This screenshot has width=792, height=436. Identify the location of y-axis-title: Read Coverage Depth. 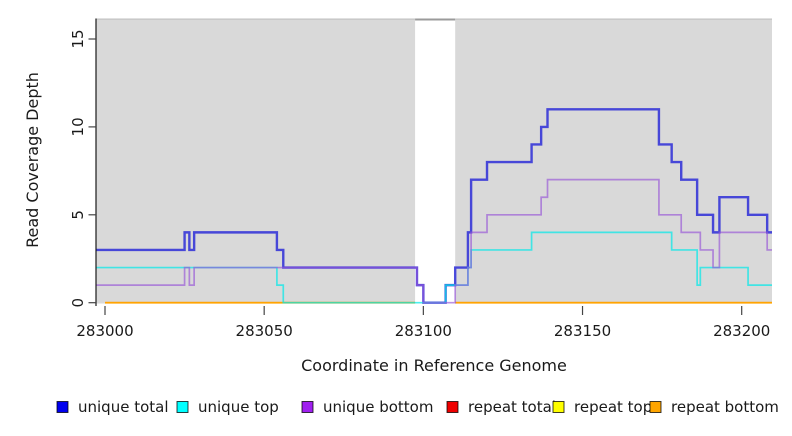
(32, 160).